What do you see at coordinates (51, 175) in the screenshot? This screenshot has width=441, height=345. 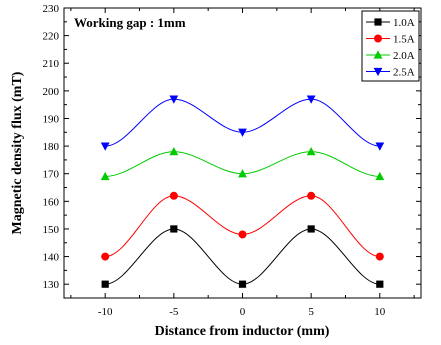 I see `y-tick-label: 170` at bounding box center [51, 175].